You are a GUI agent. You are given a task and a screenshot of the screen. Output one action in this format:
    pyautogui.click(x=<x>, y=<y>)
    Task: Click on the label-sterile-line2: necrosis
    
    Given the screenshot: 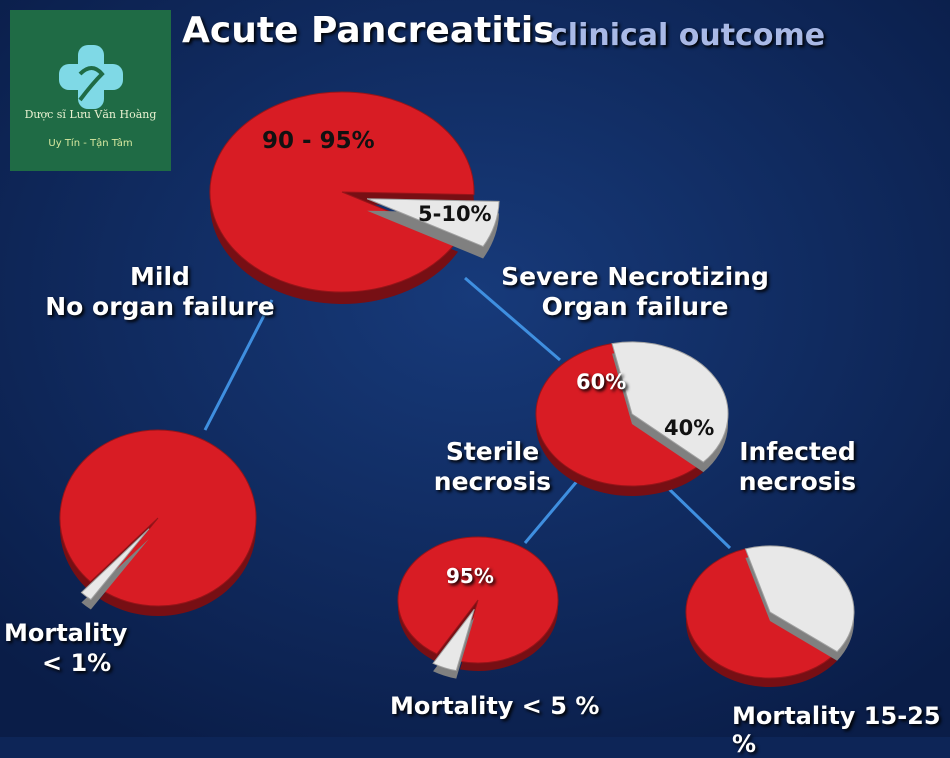 What is the action you would take?
    pyautogui.click(x=492, y=481)
    